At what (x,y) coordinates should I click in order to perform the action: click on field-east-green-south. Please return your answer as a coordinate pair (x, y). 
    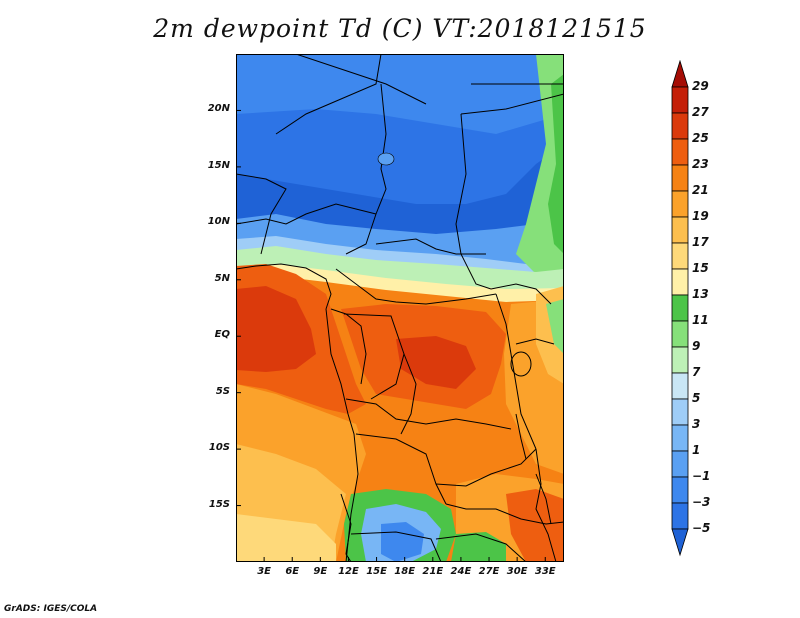
    Looking at the image, I should click on (555, 326).